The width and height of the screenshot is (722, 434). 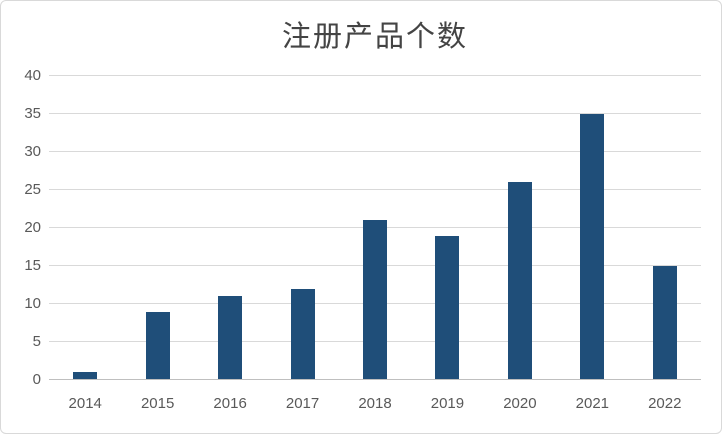 What do you see at coordinates (375, 403) in the screenshot?
I see `x-tick-label-2018: 2018` at bounding box center [375, 403].